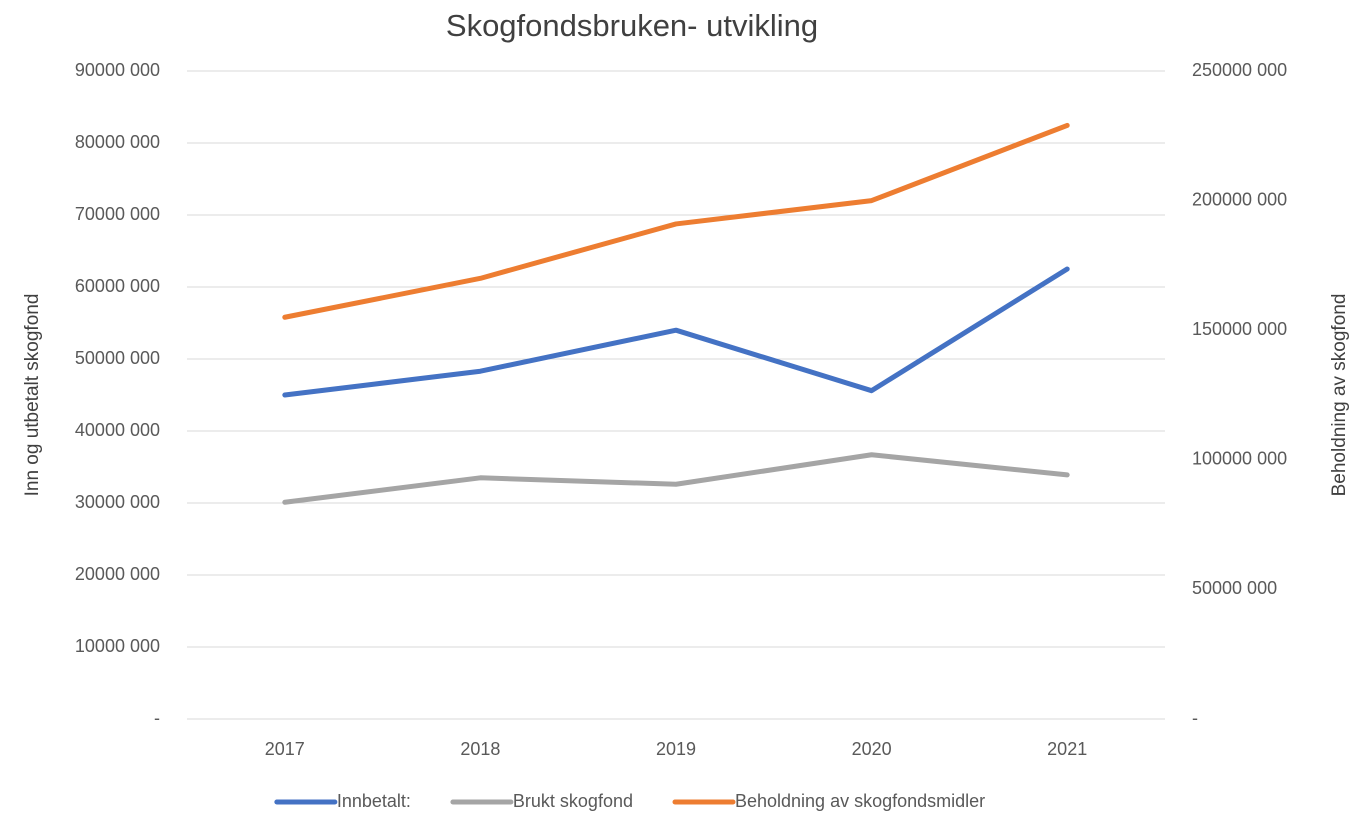 This screenshot has width=1358, height=817. Describe the element at coordinates (157, 718) in the screenshot. I see `y-tick-label: -` at that location.